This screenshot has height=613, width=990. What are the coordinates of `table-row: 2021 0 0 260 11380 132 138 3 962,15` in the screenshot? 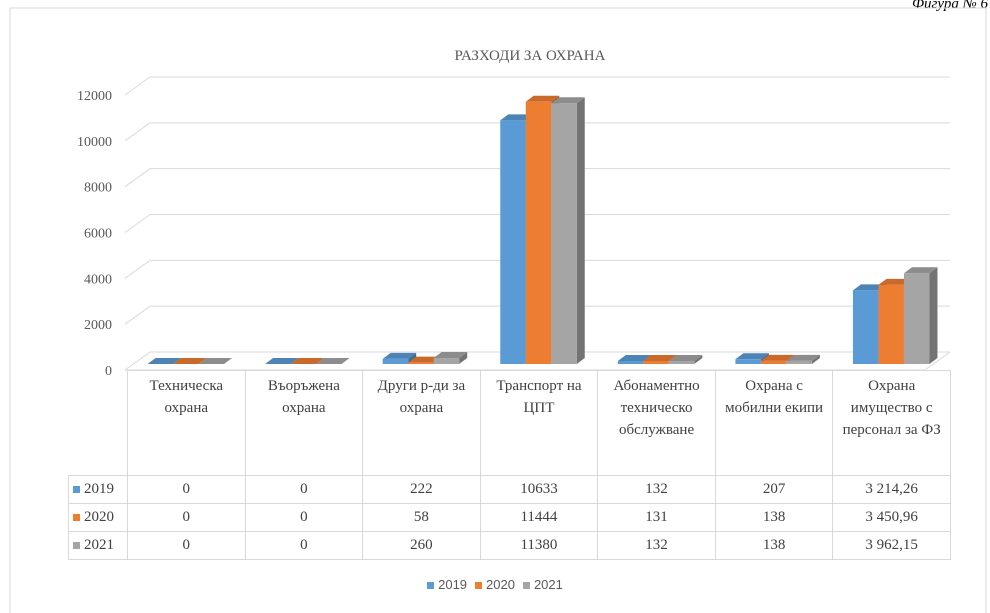 It's located at (509, 545).